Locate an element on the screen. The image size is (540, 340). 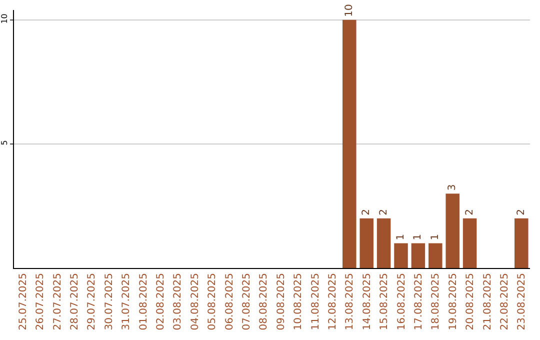
x-tick-label: 20.08.2025 is located at coordinates (470, 301).